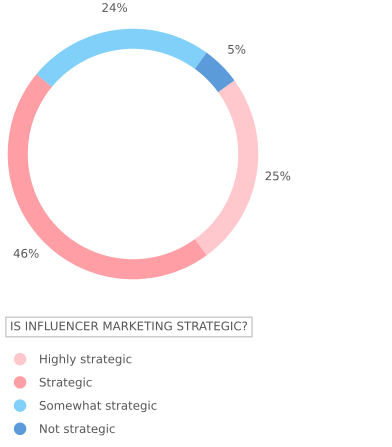 The width and height of the screenshot is (392, 447). Describe the element at coordinates (86, 360) in the screenshot. I see `legend-label: Highly strategic` at that location.